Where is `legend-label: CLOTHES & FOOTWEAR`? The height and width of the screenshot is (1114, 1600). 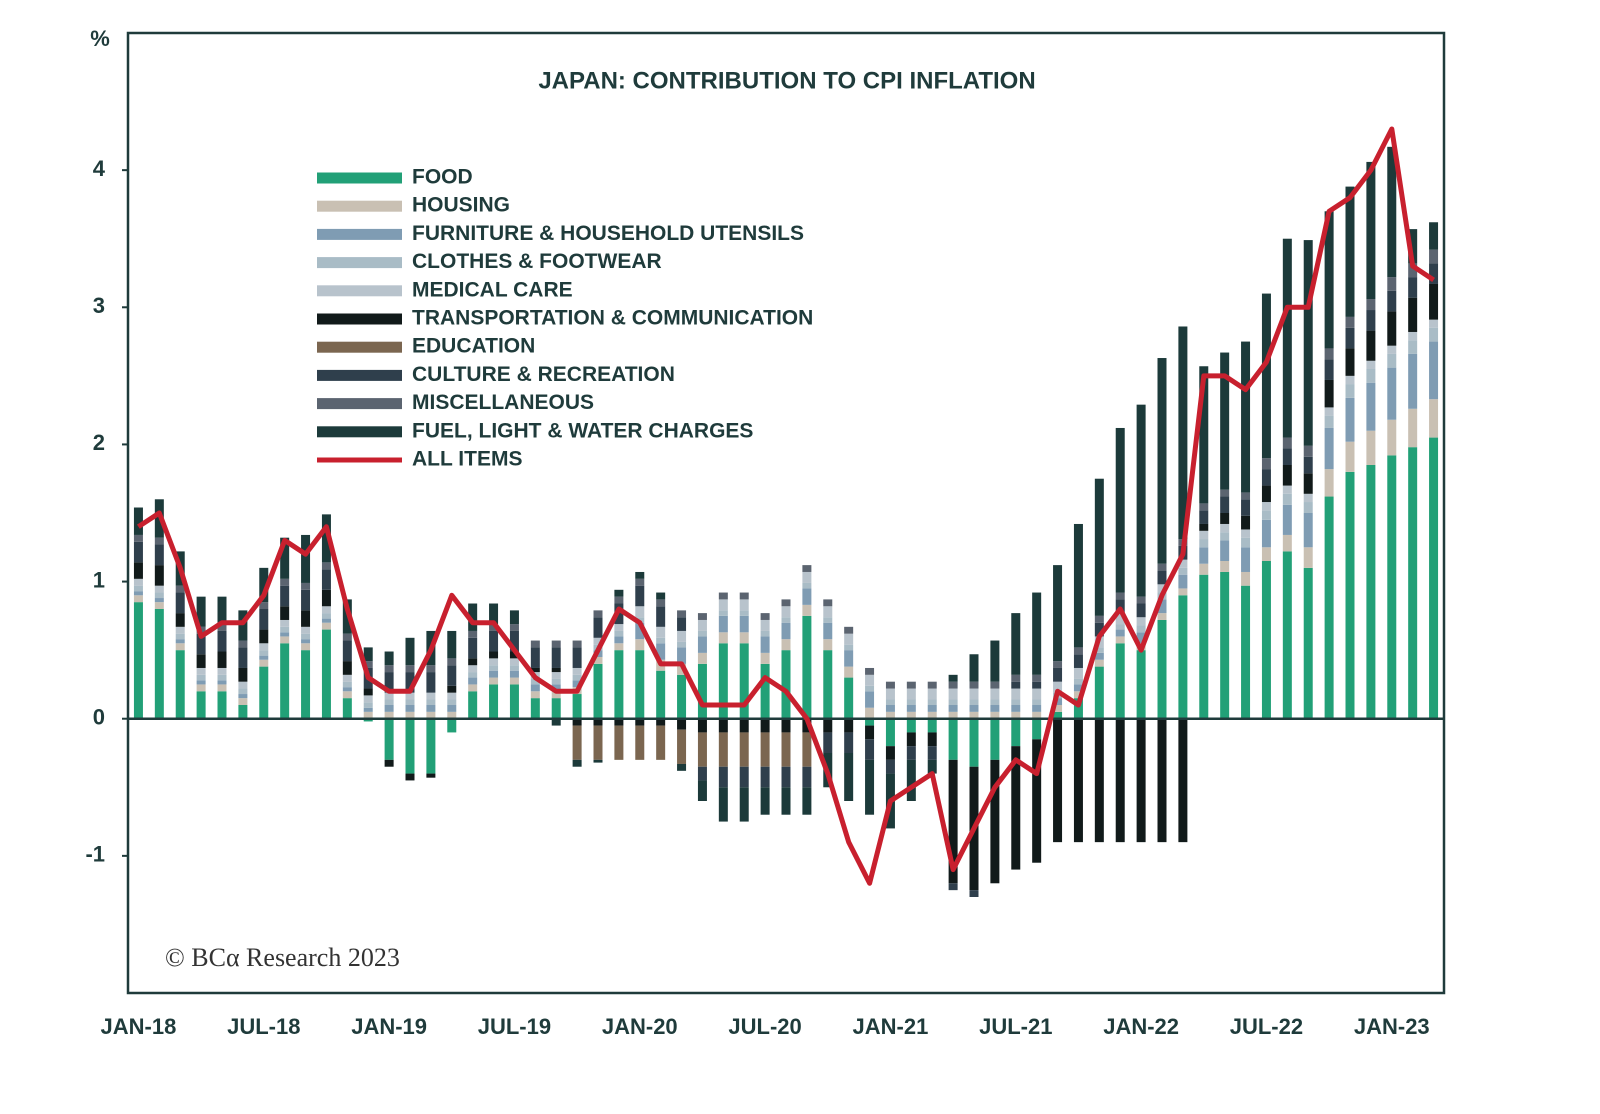
legend-label: CLOTHES & FOOTWEAR is located at coordinates (537, 261).